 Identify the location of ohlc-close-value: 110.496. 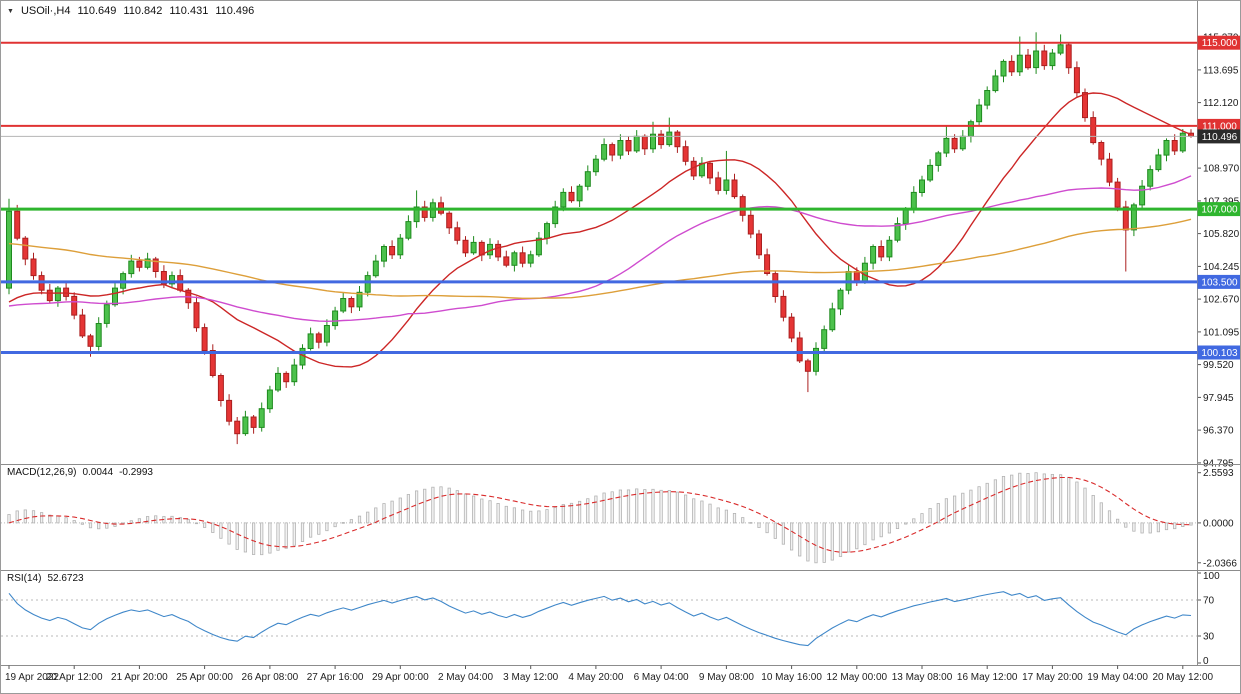
(235, 11).